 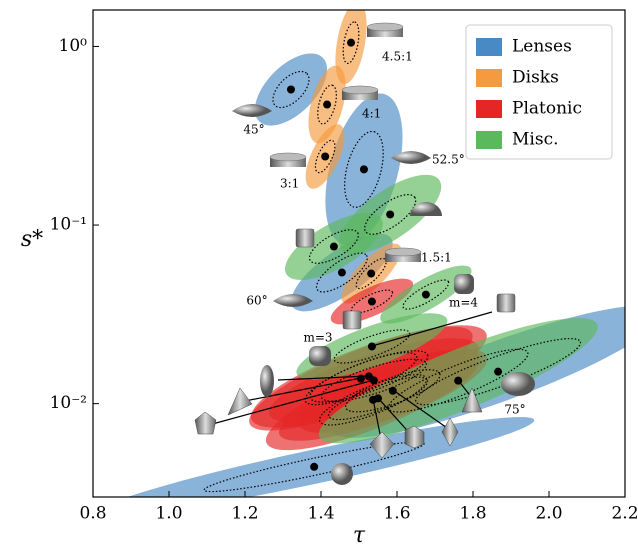 I want to click on icosahedron-icon, so click(x=414, y=437).